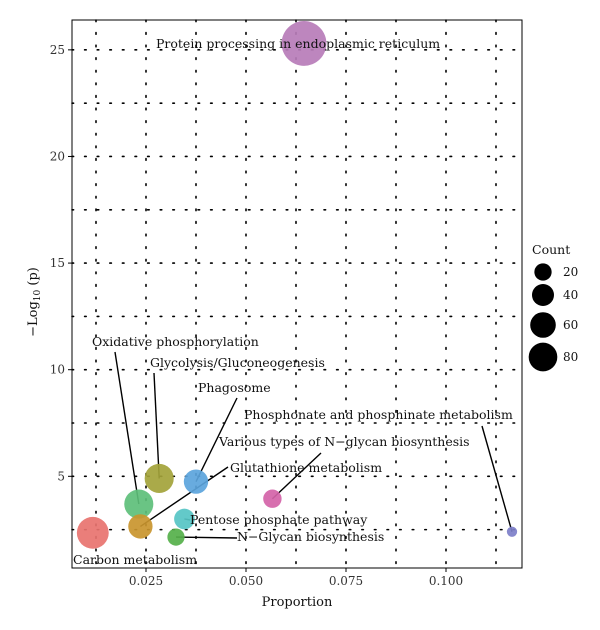  What do you see at coordinates (570, 272) in the screenshot?
I see `legend-size-label: 20` at bounding box center [570, 272].